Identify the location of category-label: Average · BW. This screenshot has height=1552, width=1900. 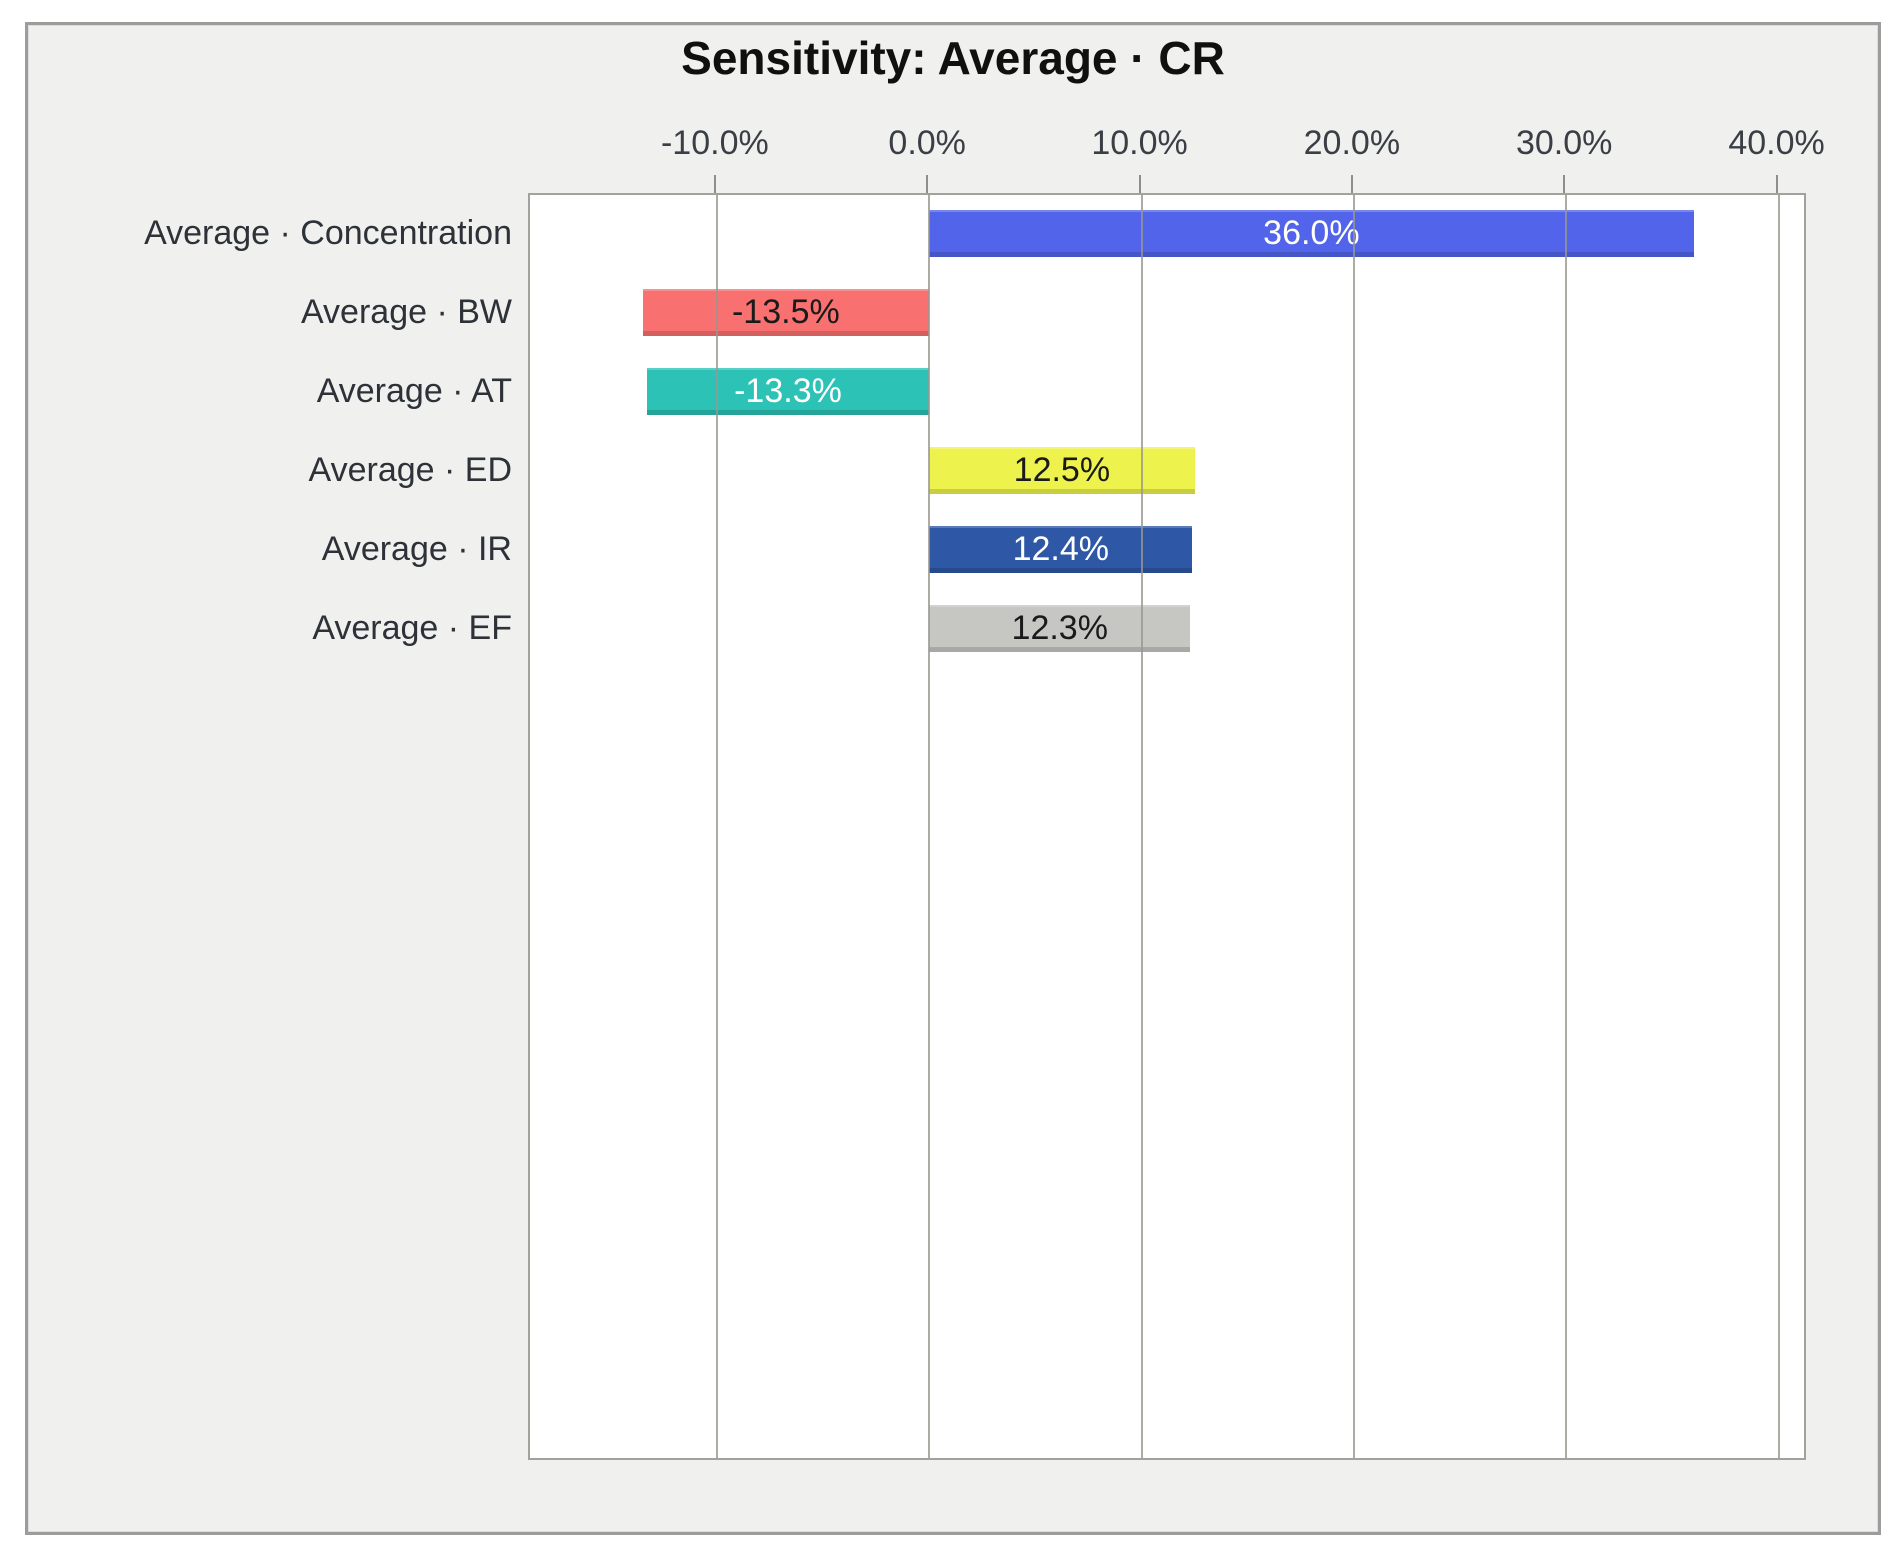
(406, 312).